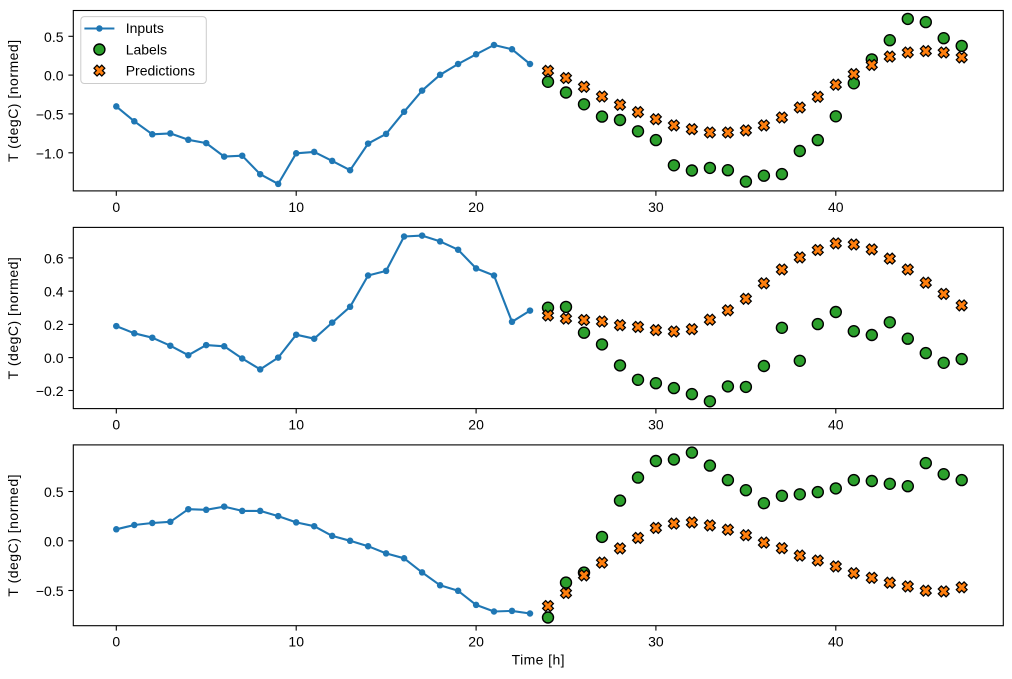 The height and width of the screenshot is (679, 1012). What do you see at coordinates (54, 292) in the screenshot?
I see `svg-text: 0.4` at bounding box center [54, 292].